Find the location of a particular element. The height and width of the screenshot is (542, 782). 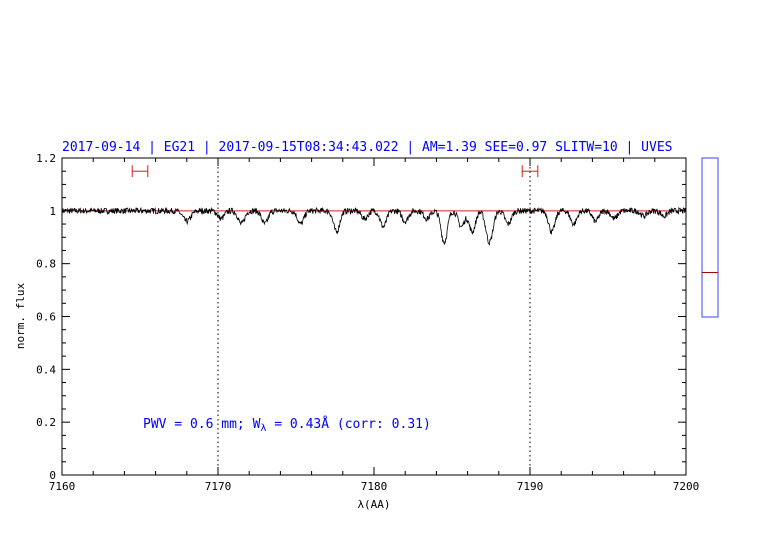

x-tick-label: 7190 is located at coordinates (530, 486).